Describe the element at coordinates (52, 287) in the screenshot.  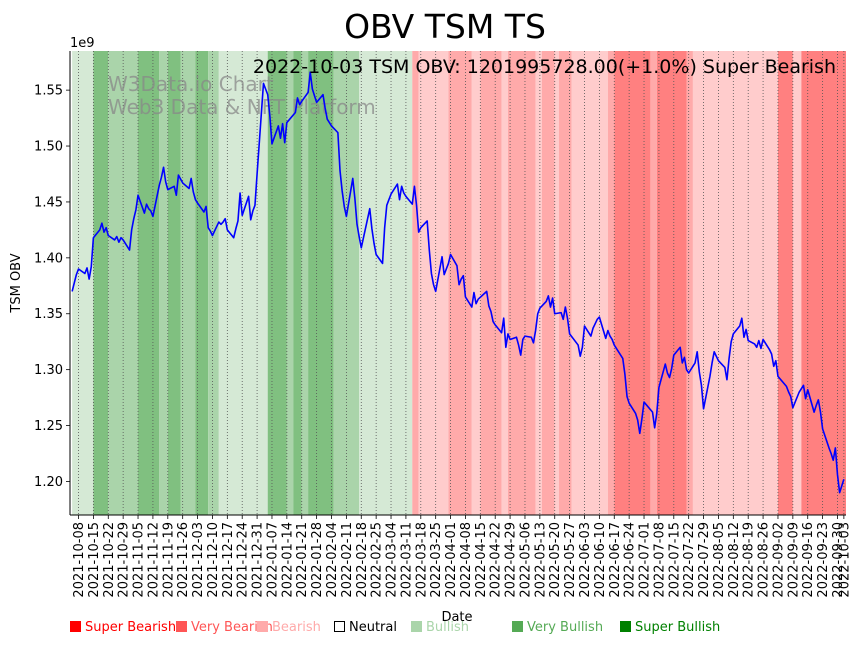
I see `y-axis-ticks: 1.20 1.25 1.30 1.35 1.40 1.45 1.50 1.55` at that location.